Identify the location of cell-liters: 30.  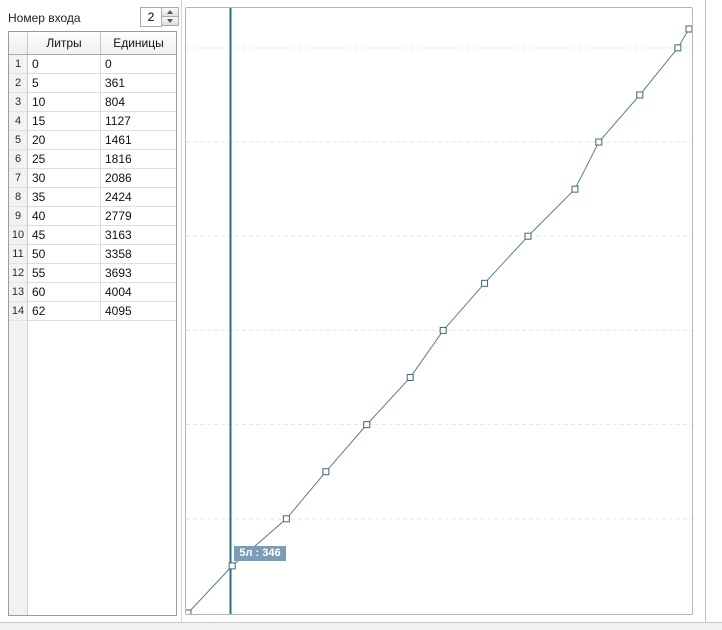
(64, 178).